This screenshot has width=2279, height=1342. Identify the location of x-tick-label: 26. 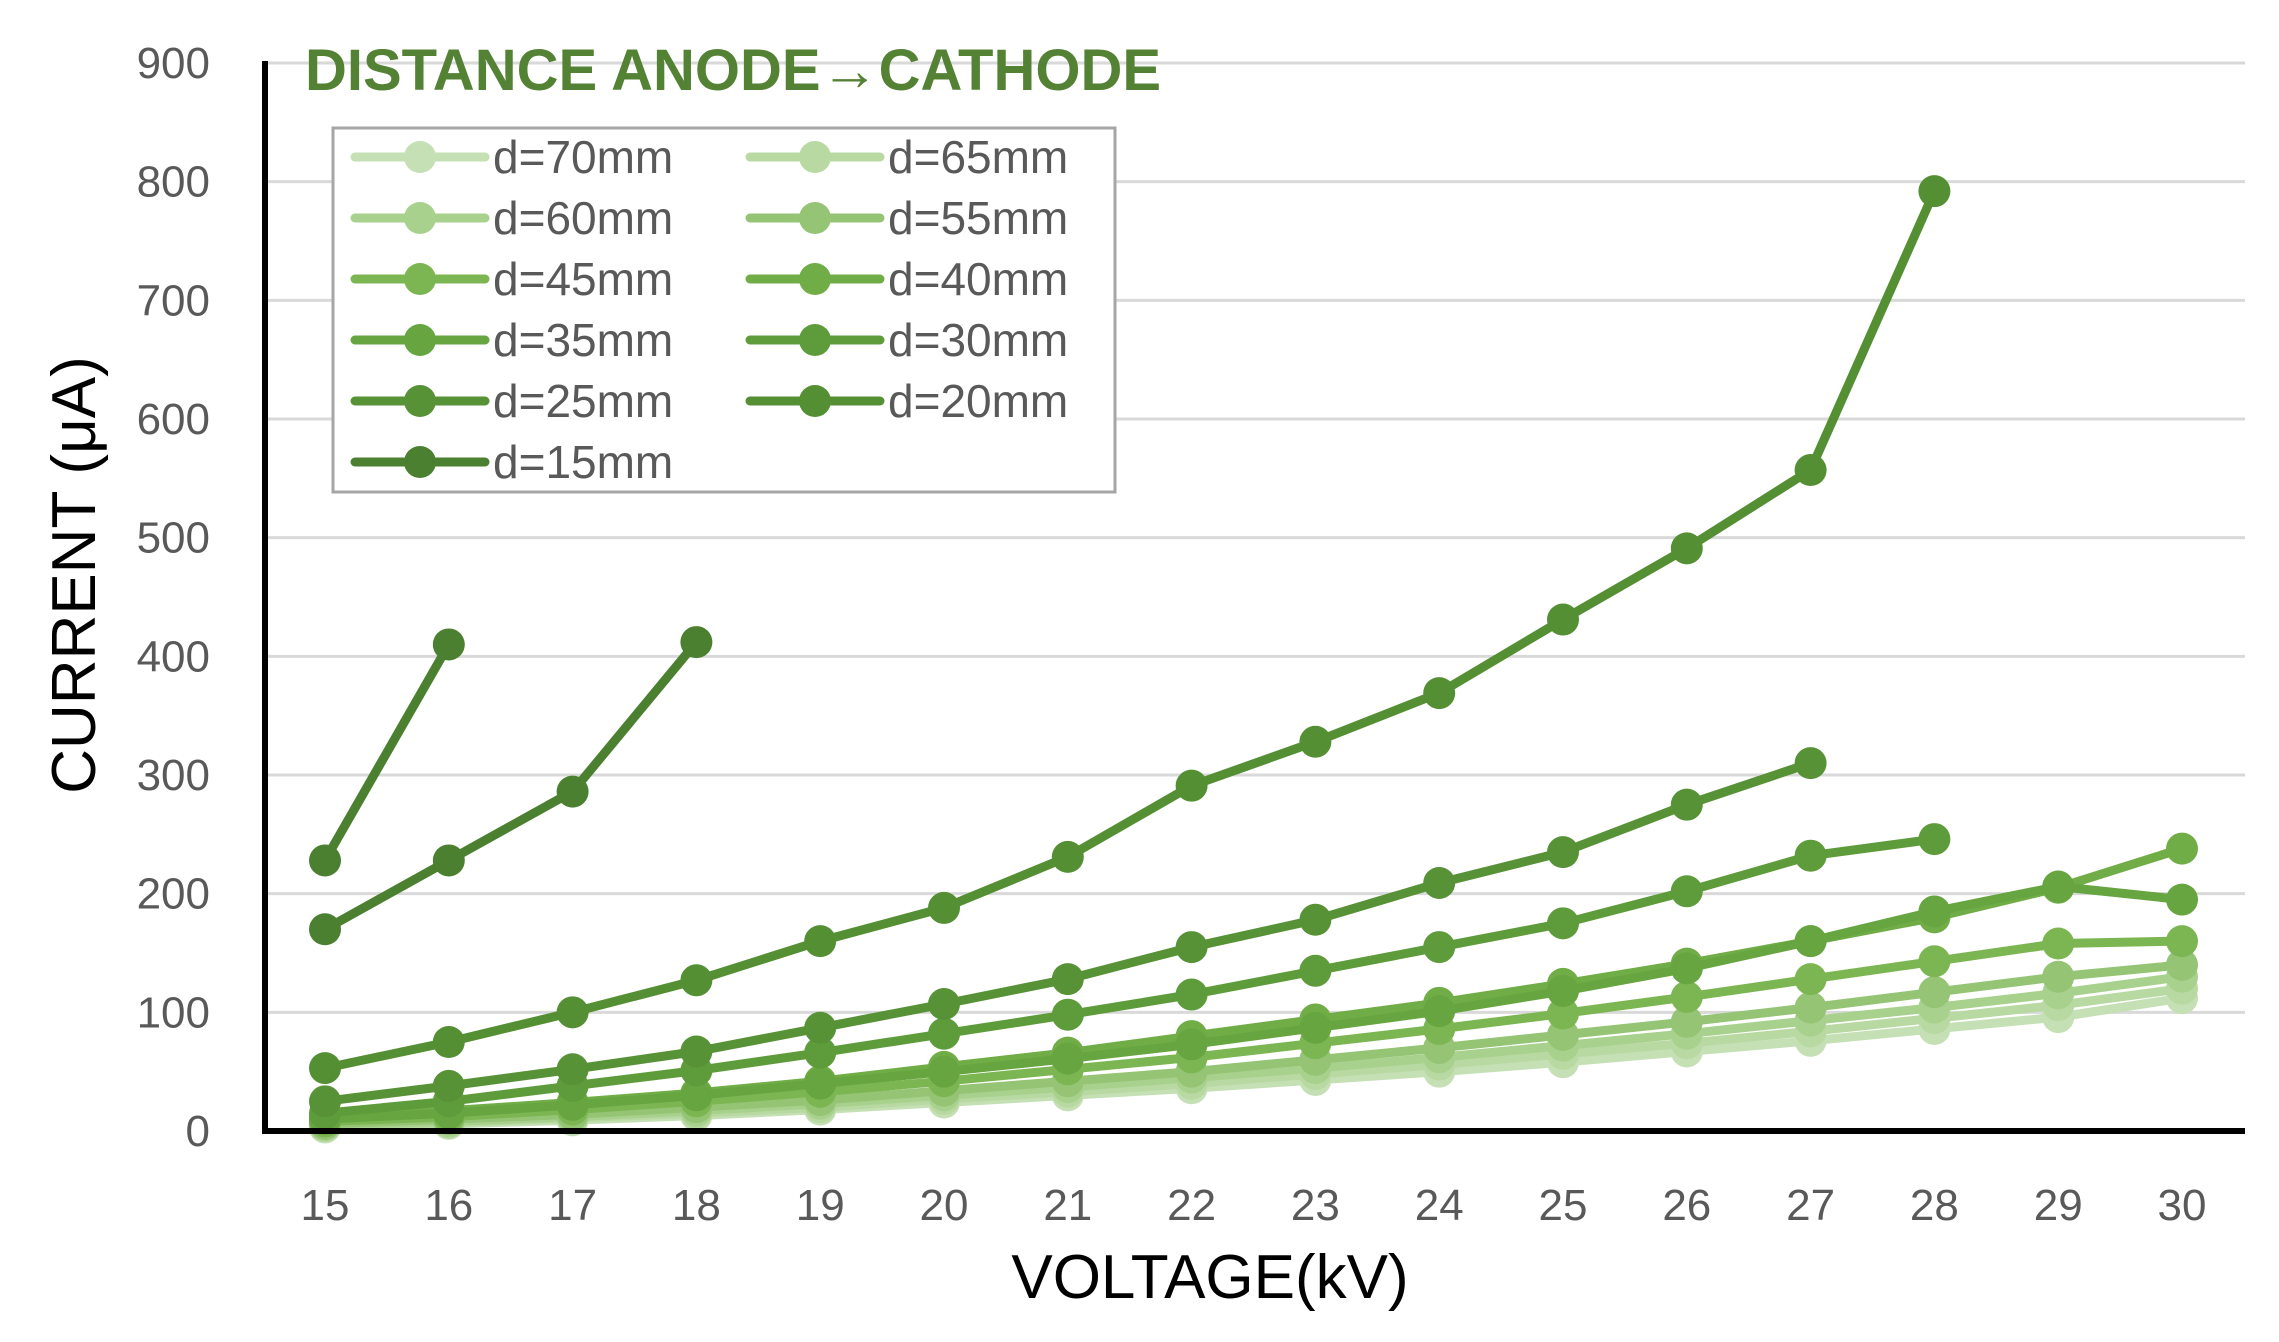
(1686, 1205).